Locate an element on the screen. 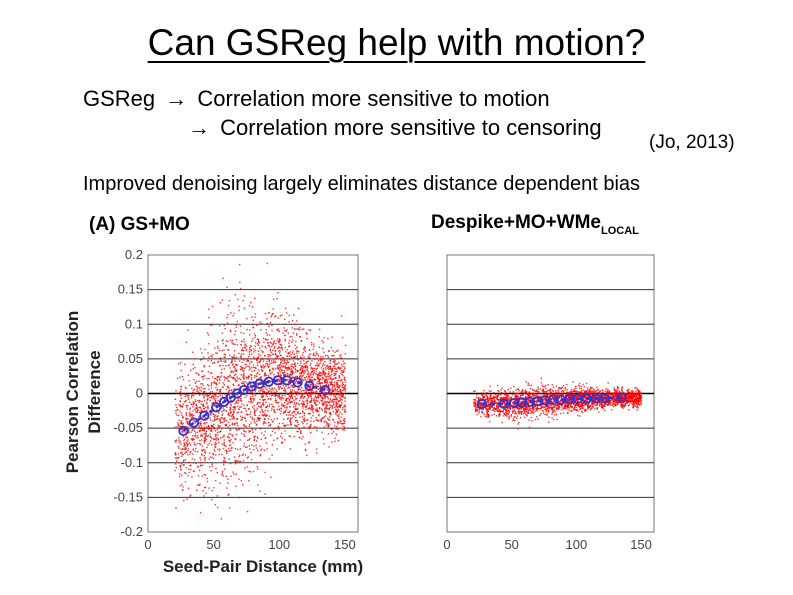 The width and height of the screenshot is (793, 595). trend-line is located at coordinates (254, 405).